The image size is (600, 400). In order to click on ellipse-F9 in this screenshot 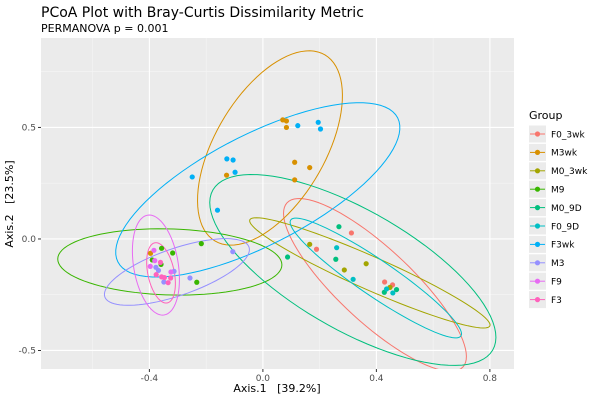, I will do `click(155, 265)`.